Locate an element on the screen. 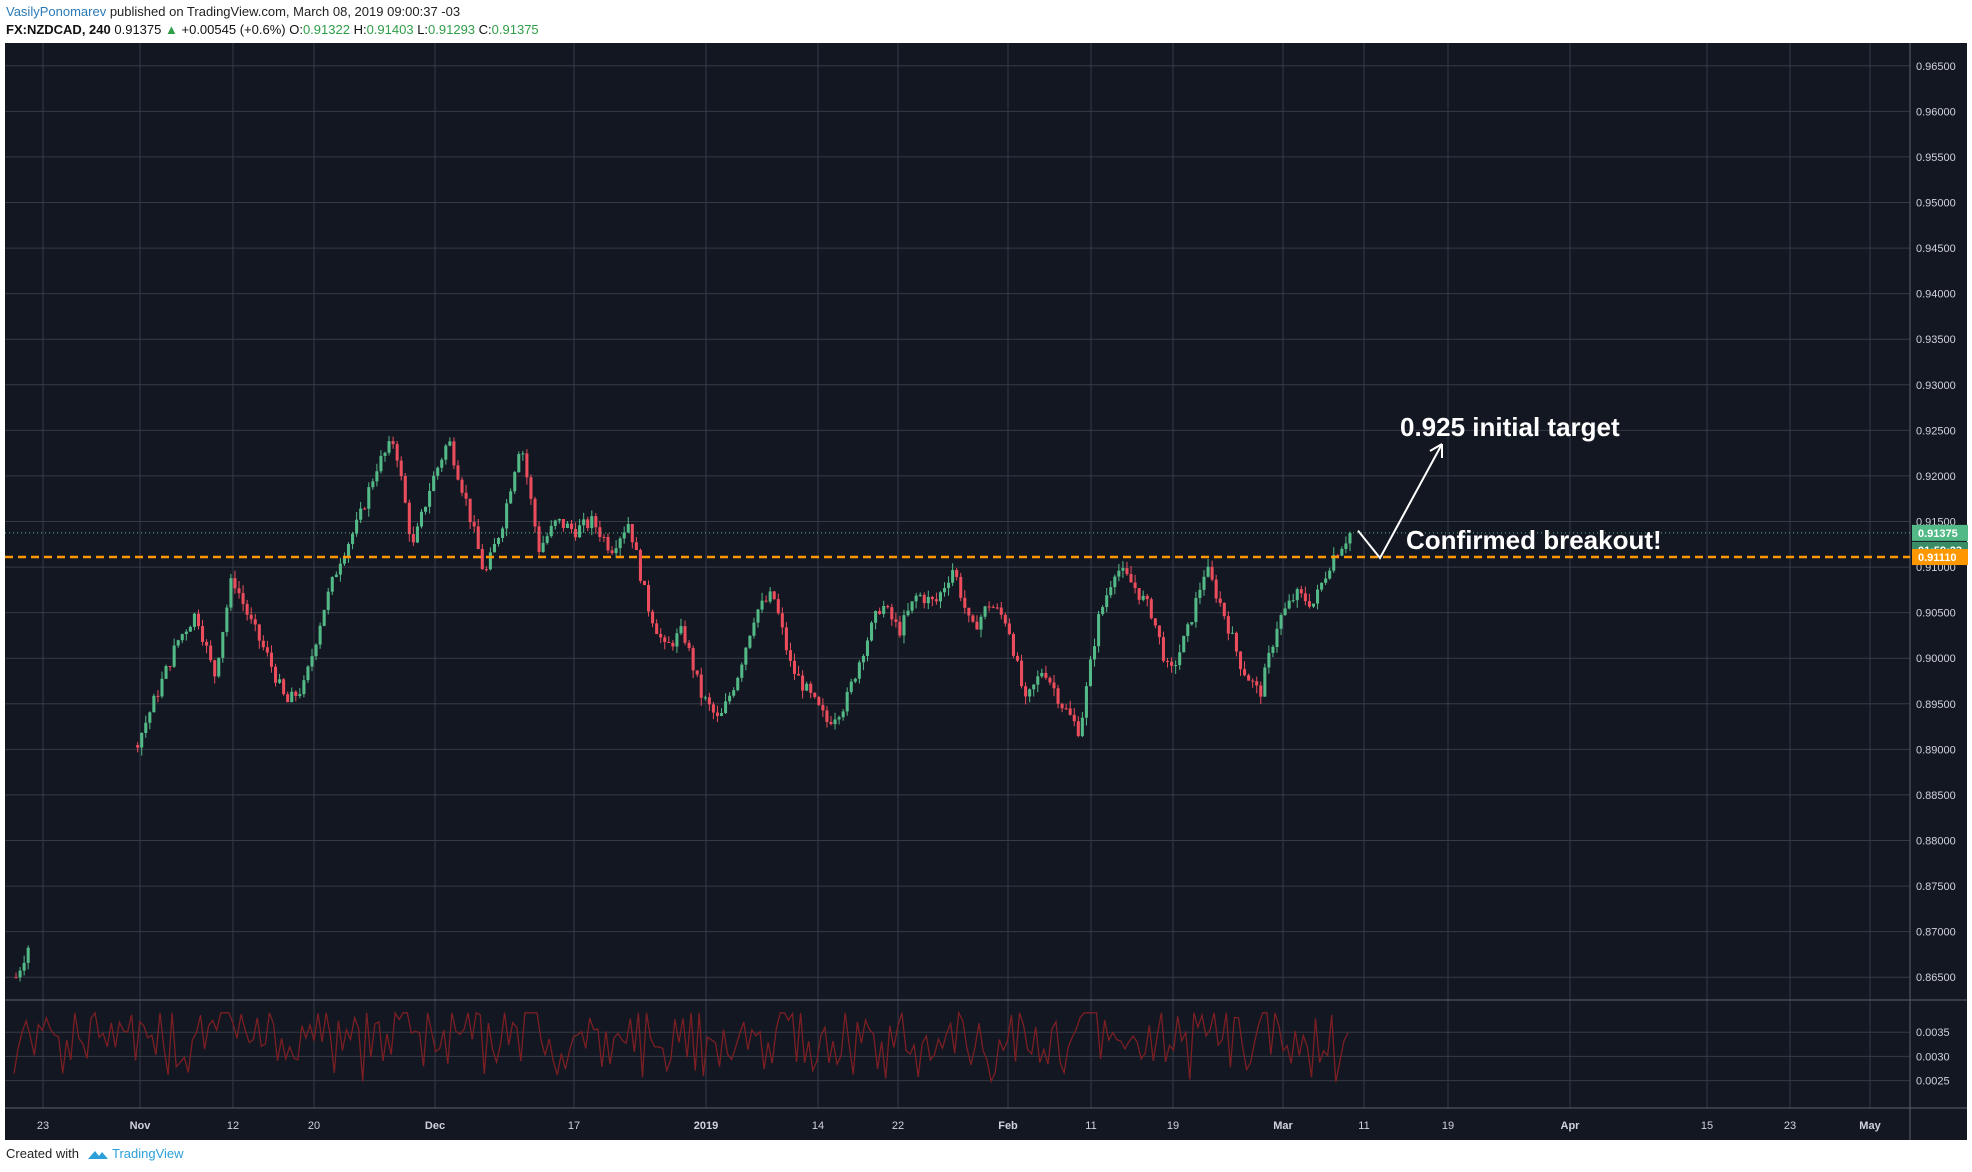  time-tick-label: 19 is located at coordinates (1448, 1126).